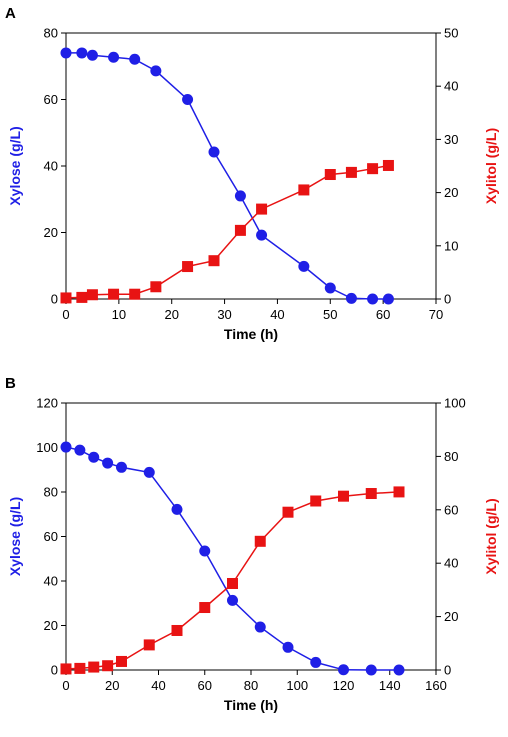 This screenshot has height=737, width=508. I want to click on y-right-tick-label: 80, so click(451, 456).